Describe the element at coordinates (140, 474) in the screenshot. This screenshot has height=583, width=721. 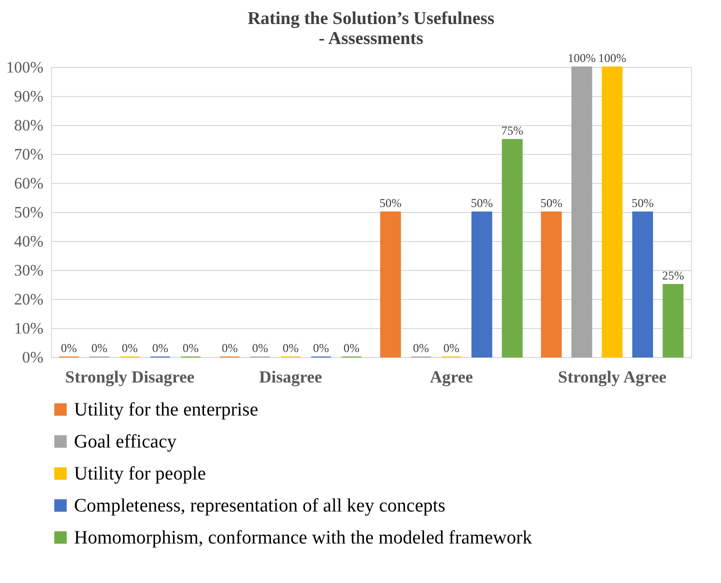
I see `legend-label: Utility for people` at that location.